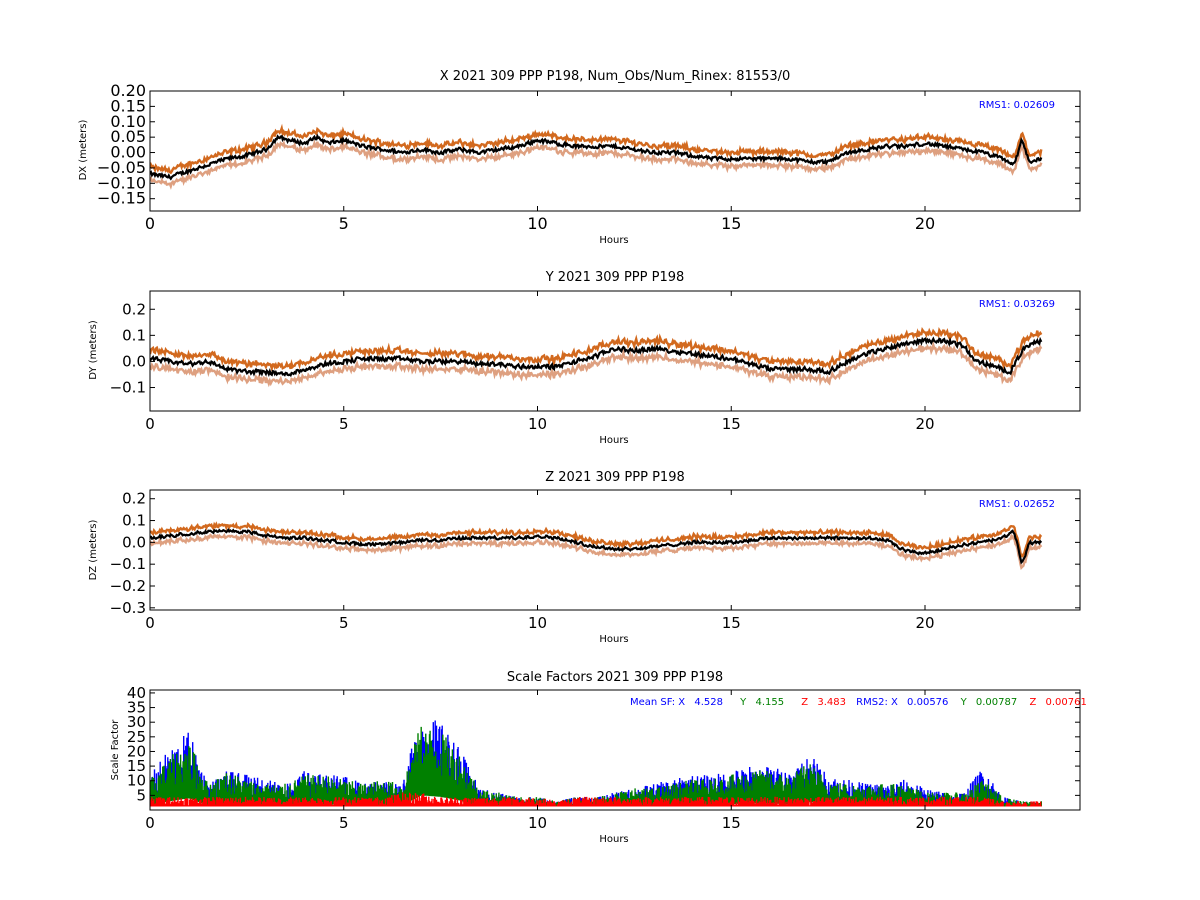 Image resolution: width=1200 pixels, height=900 pixels. Describe the element at coordinates (115, 750) in the screenshot. I see `panel-sf-ylabel: Scale Factor` at that location.